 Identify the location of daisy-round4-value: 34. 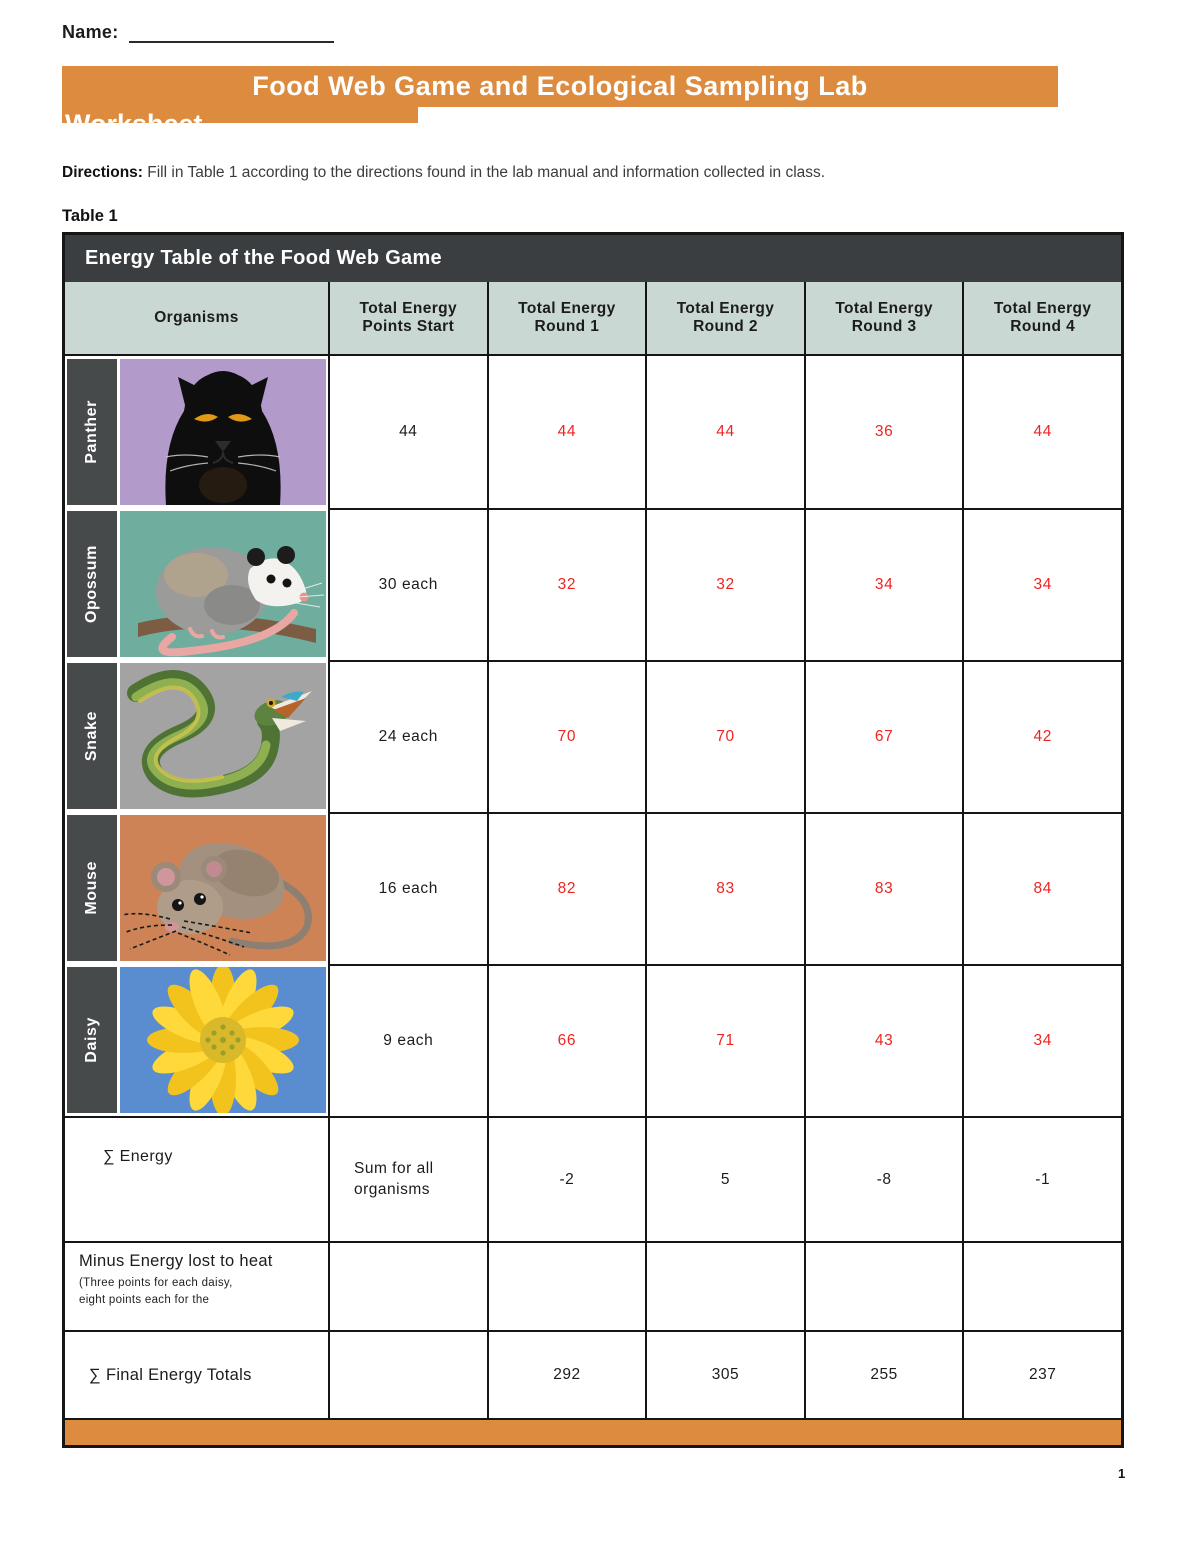
(1041, 1040).